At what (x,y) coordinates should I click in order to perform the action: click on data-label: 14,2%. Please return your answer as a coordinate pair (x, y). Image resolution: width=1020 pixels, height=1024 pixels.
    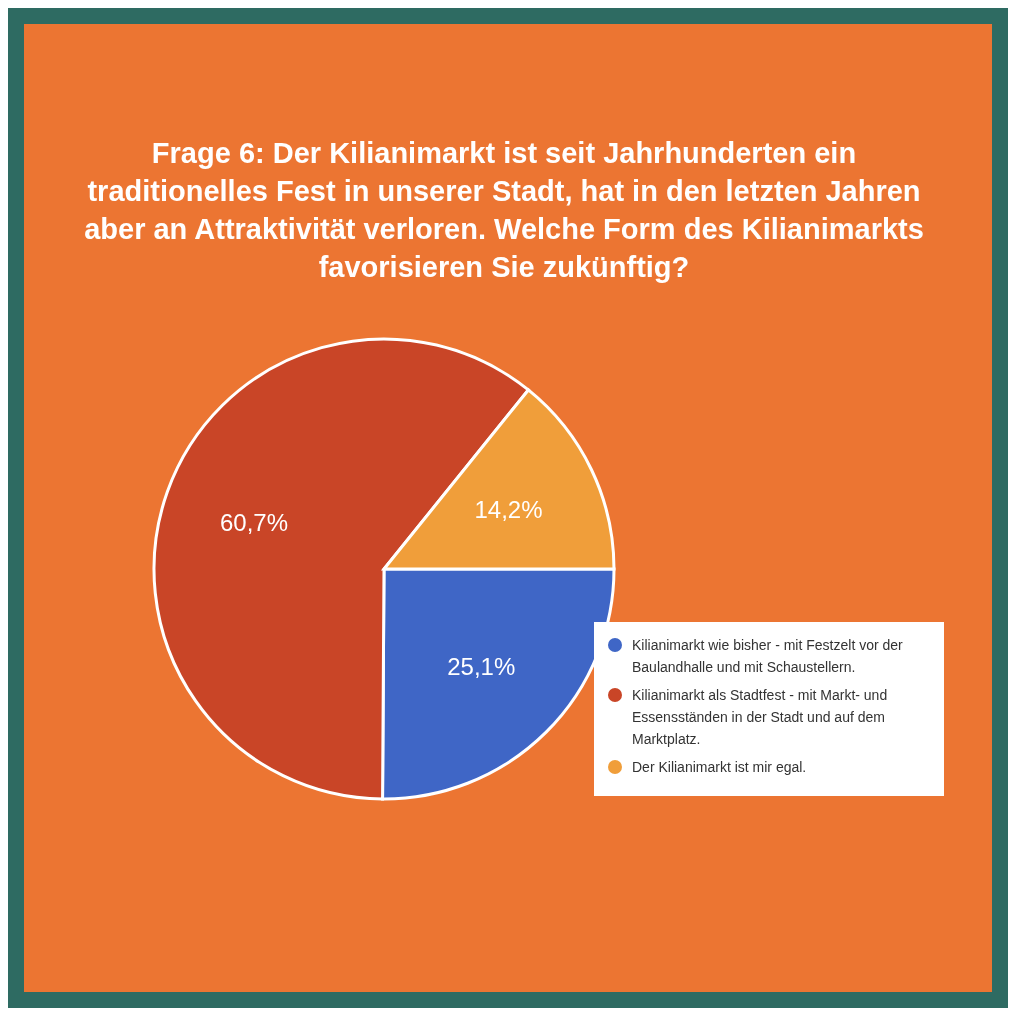
    Looking at the image, I should click on (508, 509).